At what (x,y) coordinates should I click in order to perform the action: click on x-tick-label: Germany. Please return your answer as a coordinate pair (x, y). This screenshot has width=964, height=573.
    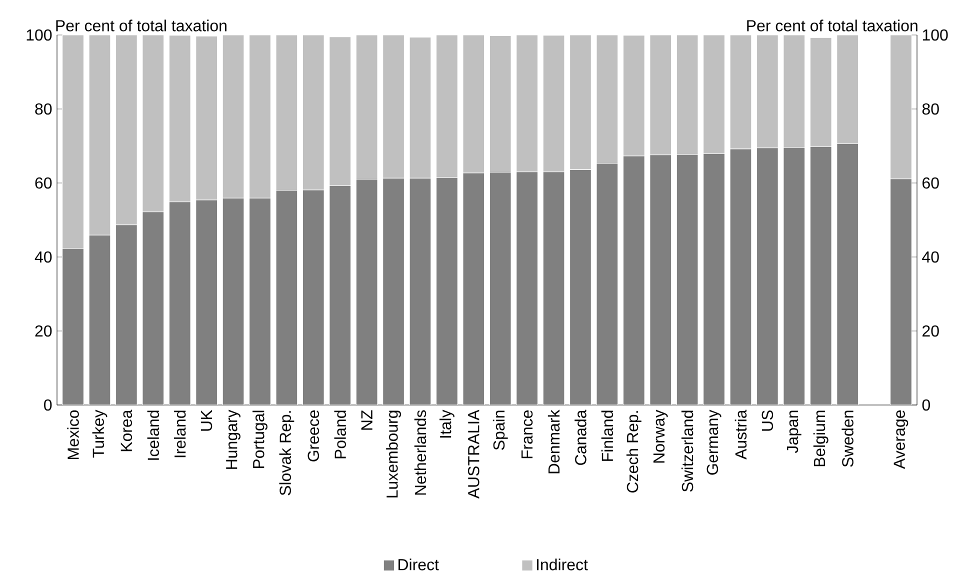
    Looking at the image, I should click on (714, 442).